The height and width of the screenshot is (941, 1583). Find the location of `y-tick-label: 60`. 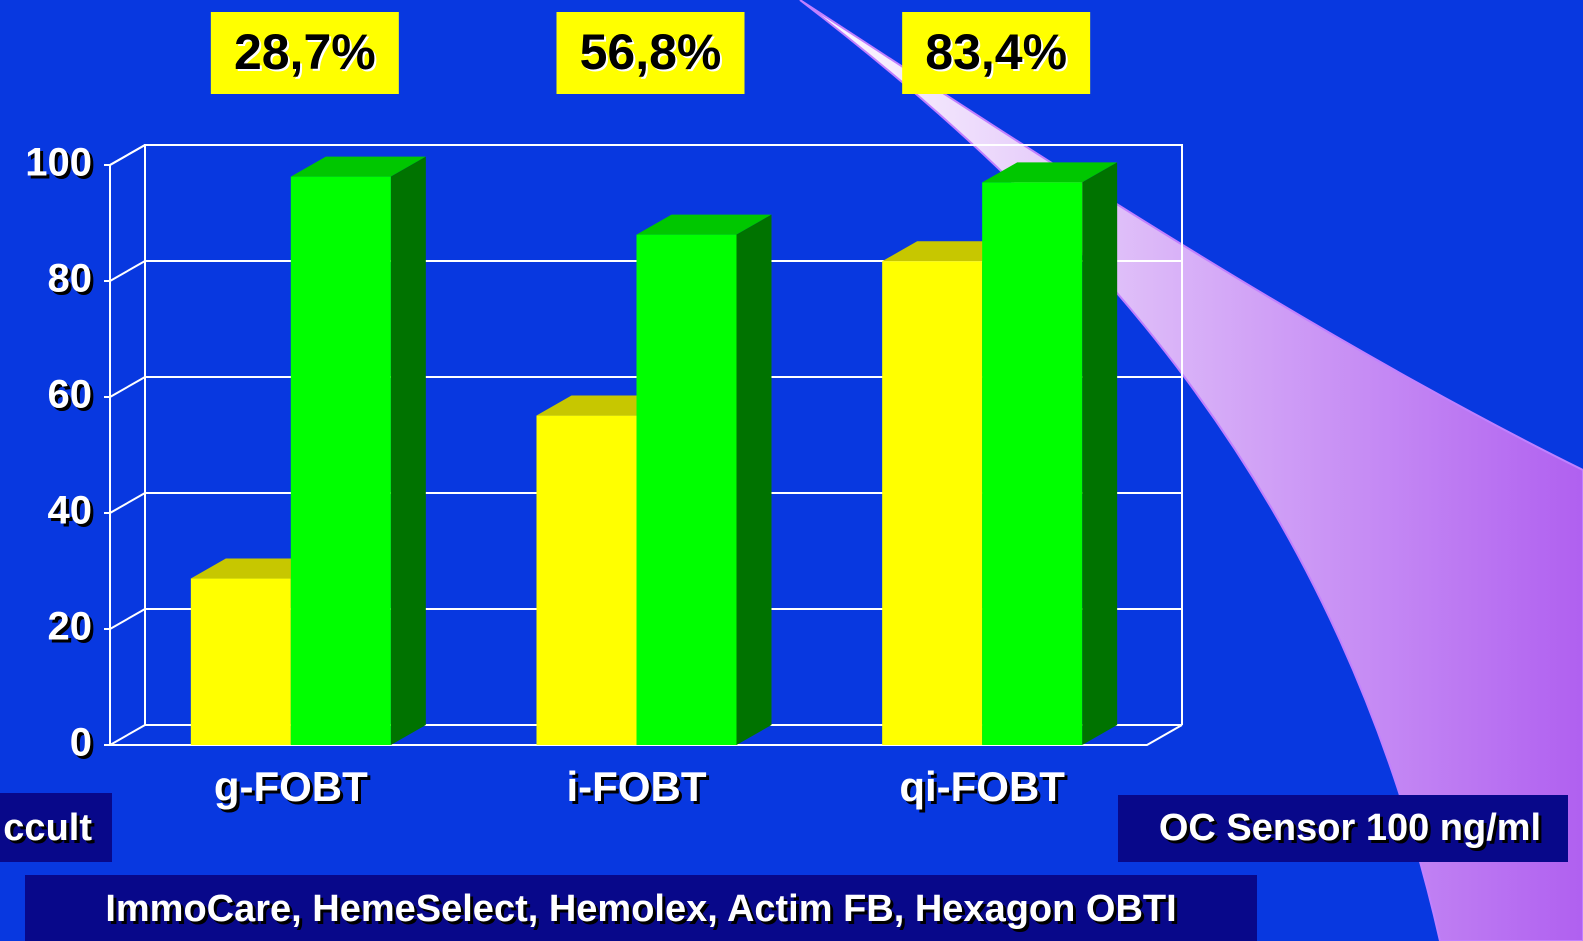

y-tick-label: 60 is located at coordinates (70, 395).